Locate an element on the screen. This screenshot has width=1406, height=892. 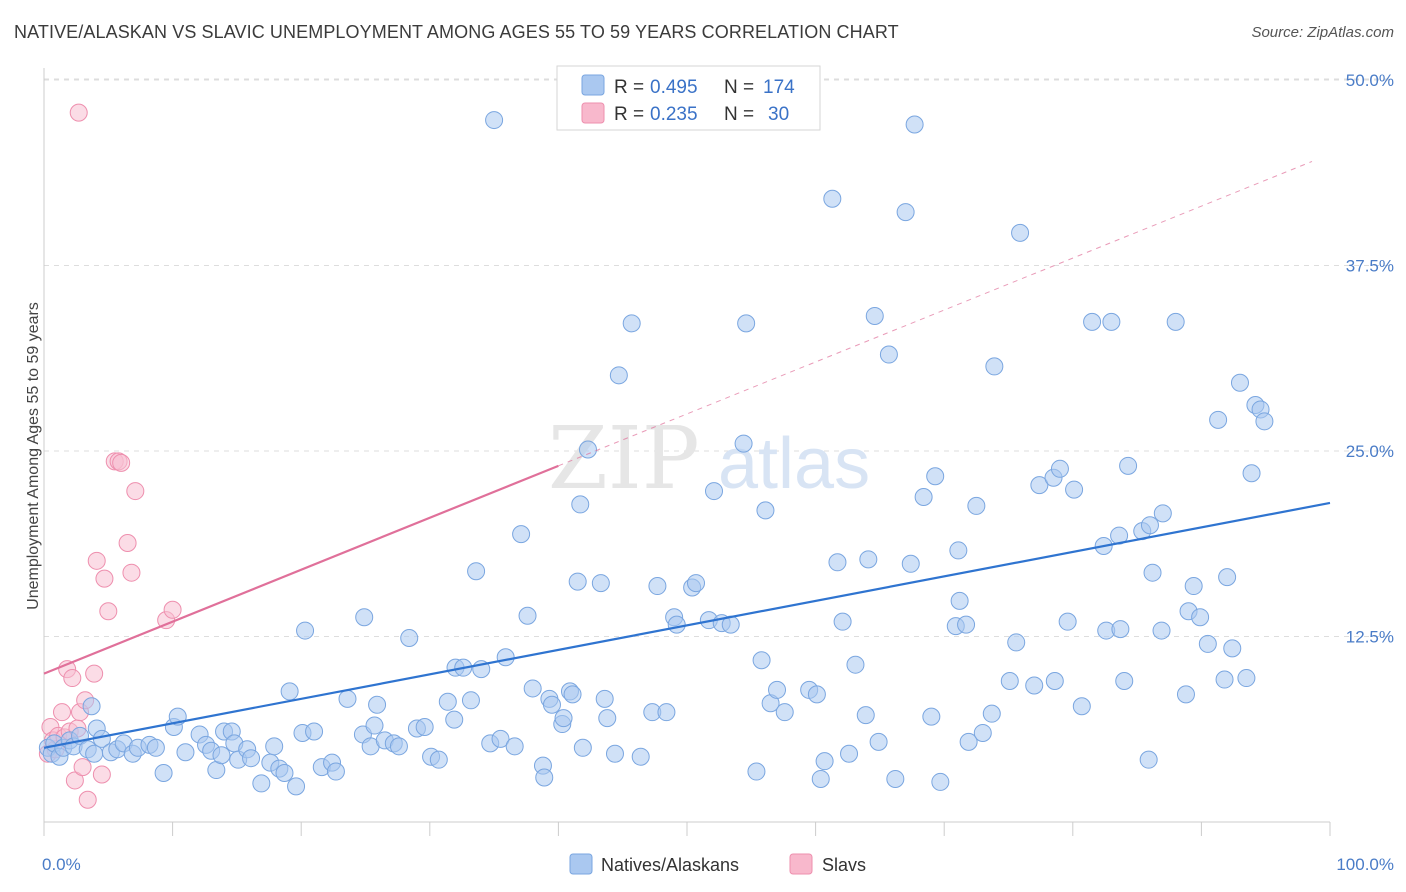
watermark: ZIP atlas is located at coordinates (709, 459).